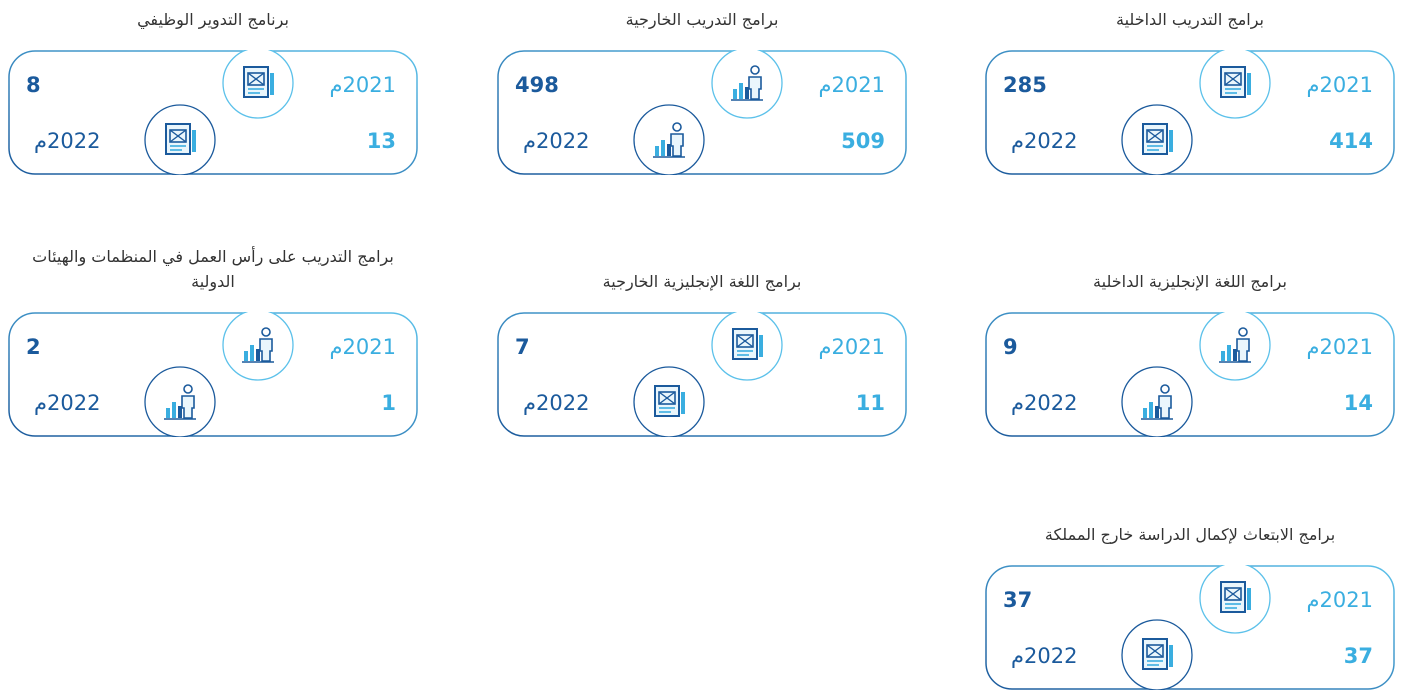 This screenshot has width=1406, height=690. I want to click on card-title: برامج اللغة الإنجليزية الداخلية, so click(1190, 281).